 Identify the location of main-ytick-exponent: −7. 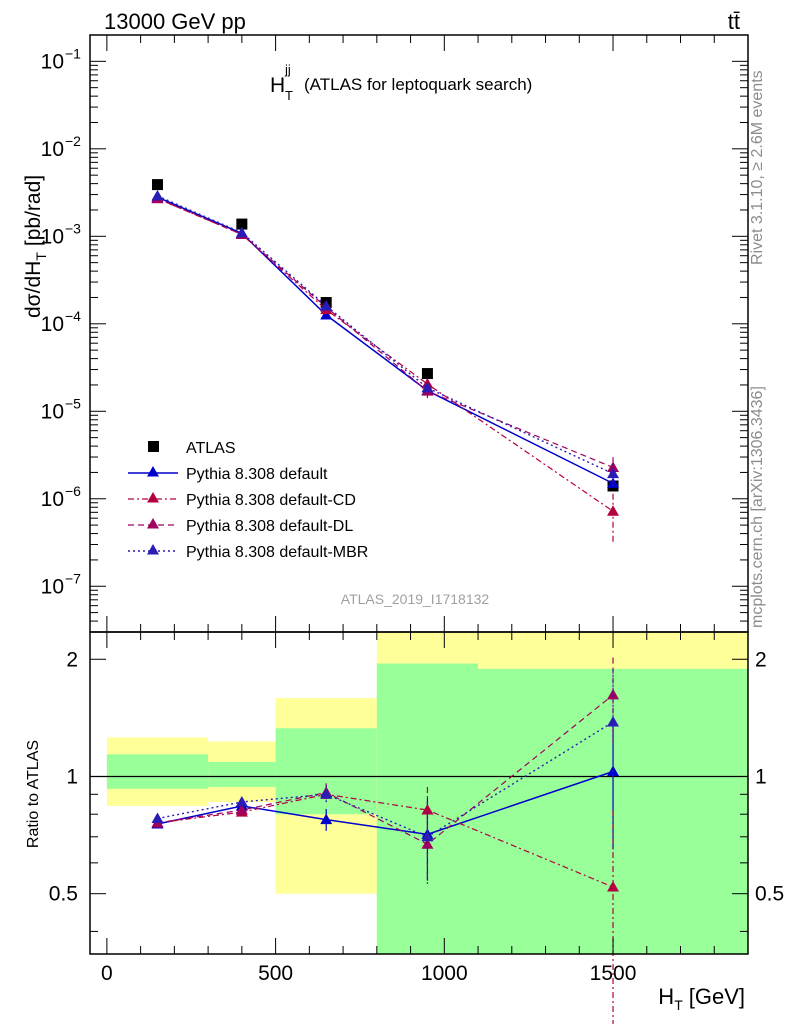
(73, 578).